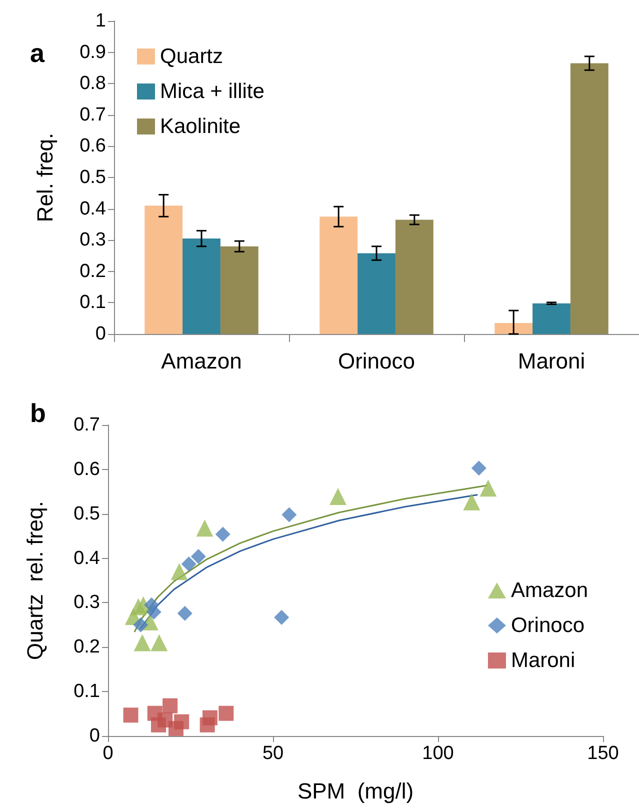  Describe the element at coordinates (35, 580) in the screenshot. I see `y-axis-title: Quartz rel. freq.` at that location.